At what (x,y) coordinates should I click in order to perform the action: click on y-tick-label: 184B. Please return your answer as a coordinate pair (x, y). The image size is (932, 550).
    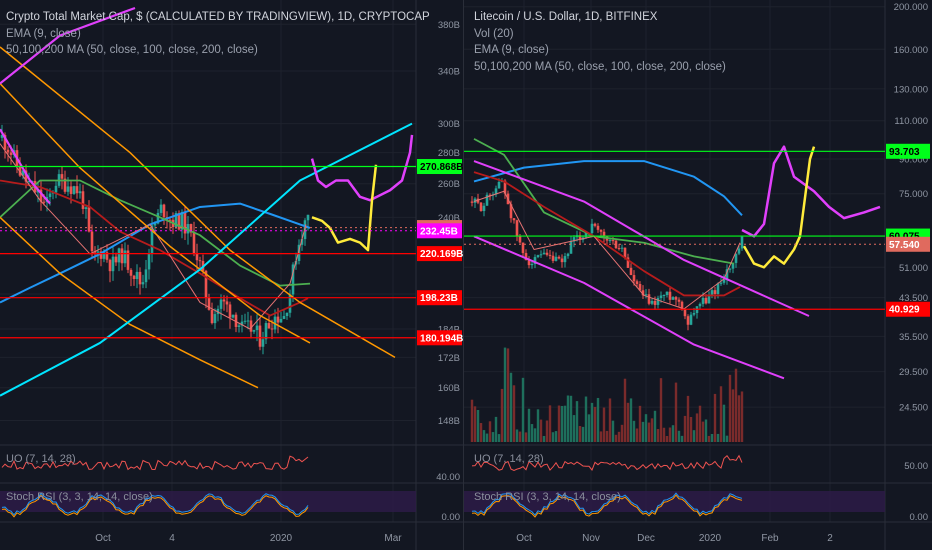
    Looking at the image, I should click on (449, 330).